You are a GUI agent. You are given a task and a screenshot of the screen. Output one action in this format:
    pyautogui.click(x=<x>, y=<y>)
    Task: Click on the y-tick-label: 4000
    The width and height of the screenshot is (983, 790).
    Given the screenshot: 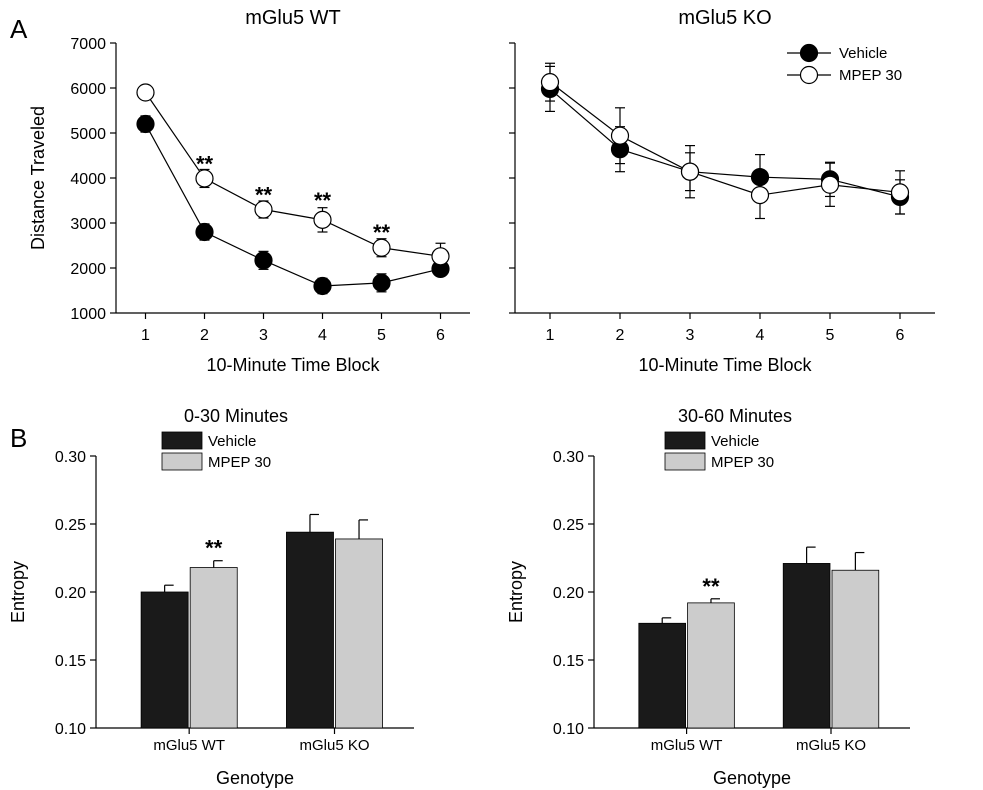 What is the action you would take?
    pyautogui.click(x=88, y=179)
    